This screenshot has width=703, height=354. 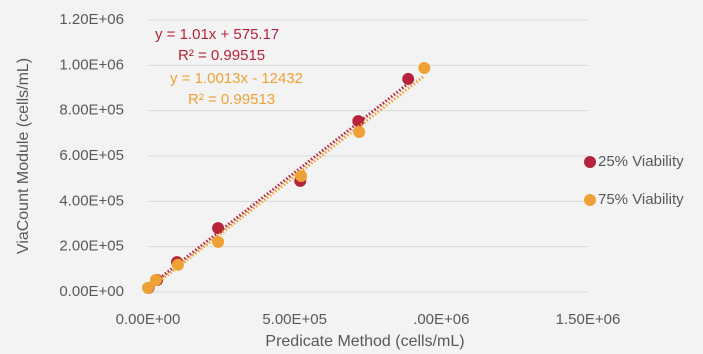 I want to click on trendline-equation: y = 1.01x + 575.17, so click(x=217, y=34).